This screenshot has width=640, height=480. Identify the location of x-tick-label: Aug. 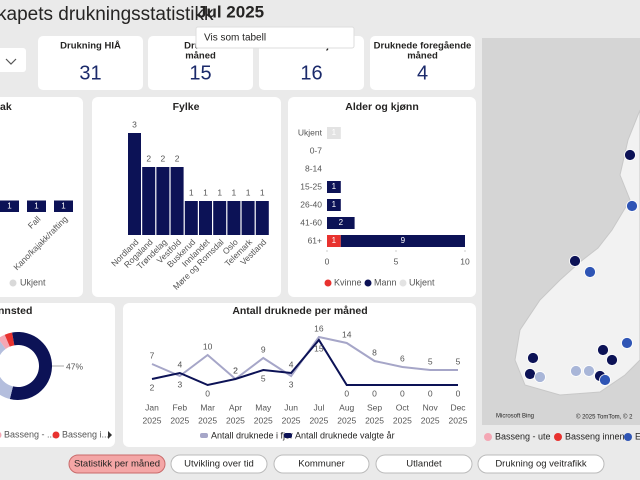
(346, 407).